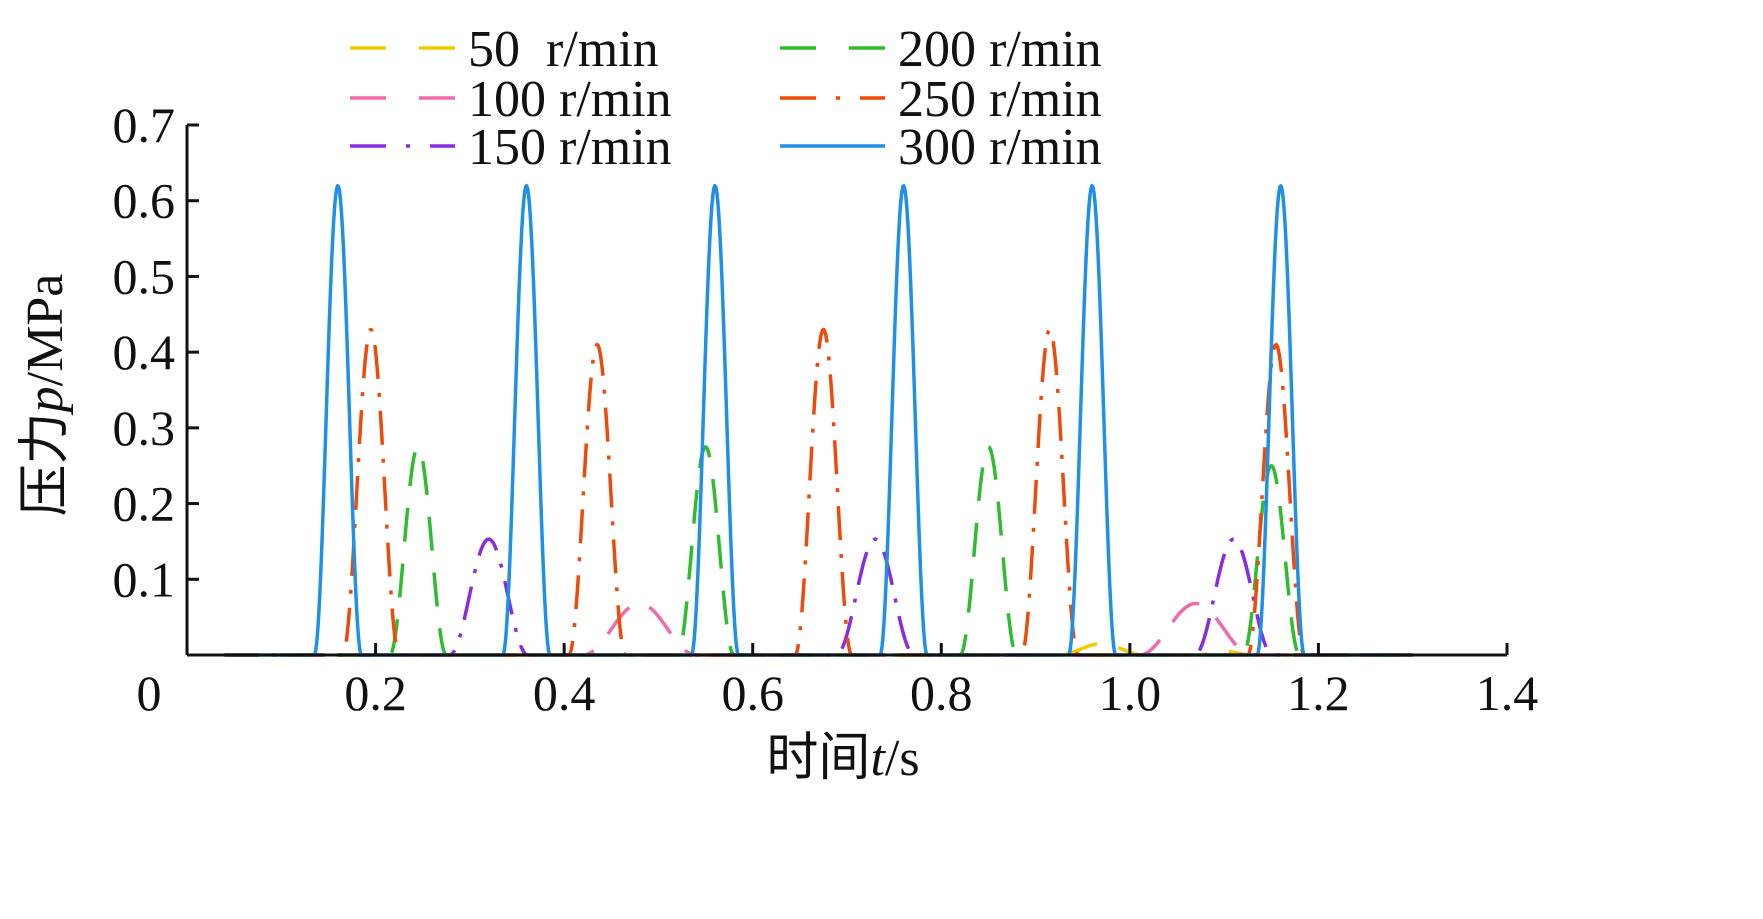 The image size is (1763, 919). Describe the element at coordinates (45, 395) in the screenshot. I see `y-axis-title: 压力p/MPa` at that location.